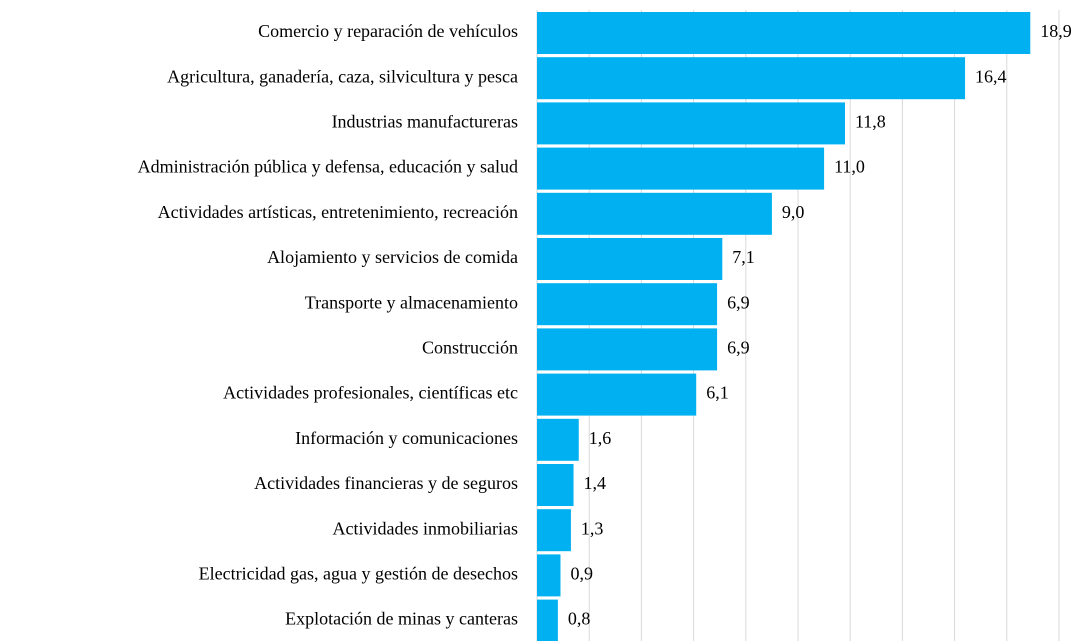  What do you see at coordinates (425, 528) in the screenshot?
I see `y-tick-label: Actividades inmobiliarias` at bounding box center [425, 528].